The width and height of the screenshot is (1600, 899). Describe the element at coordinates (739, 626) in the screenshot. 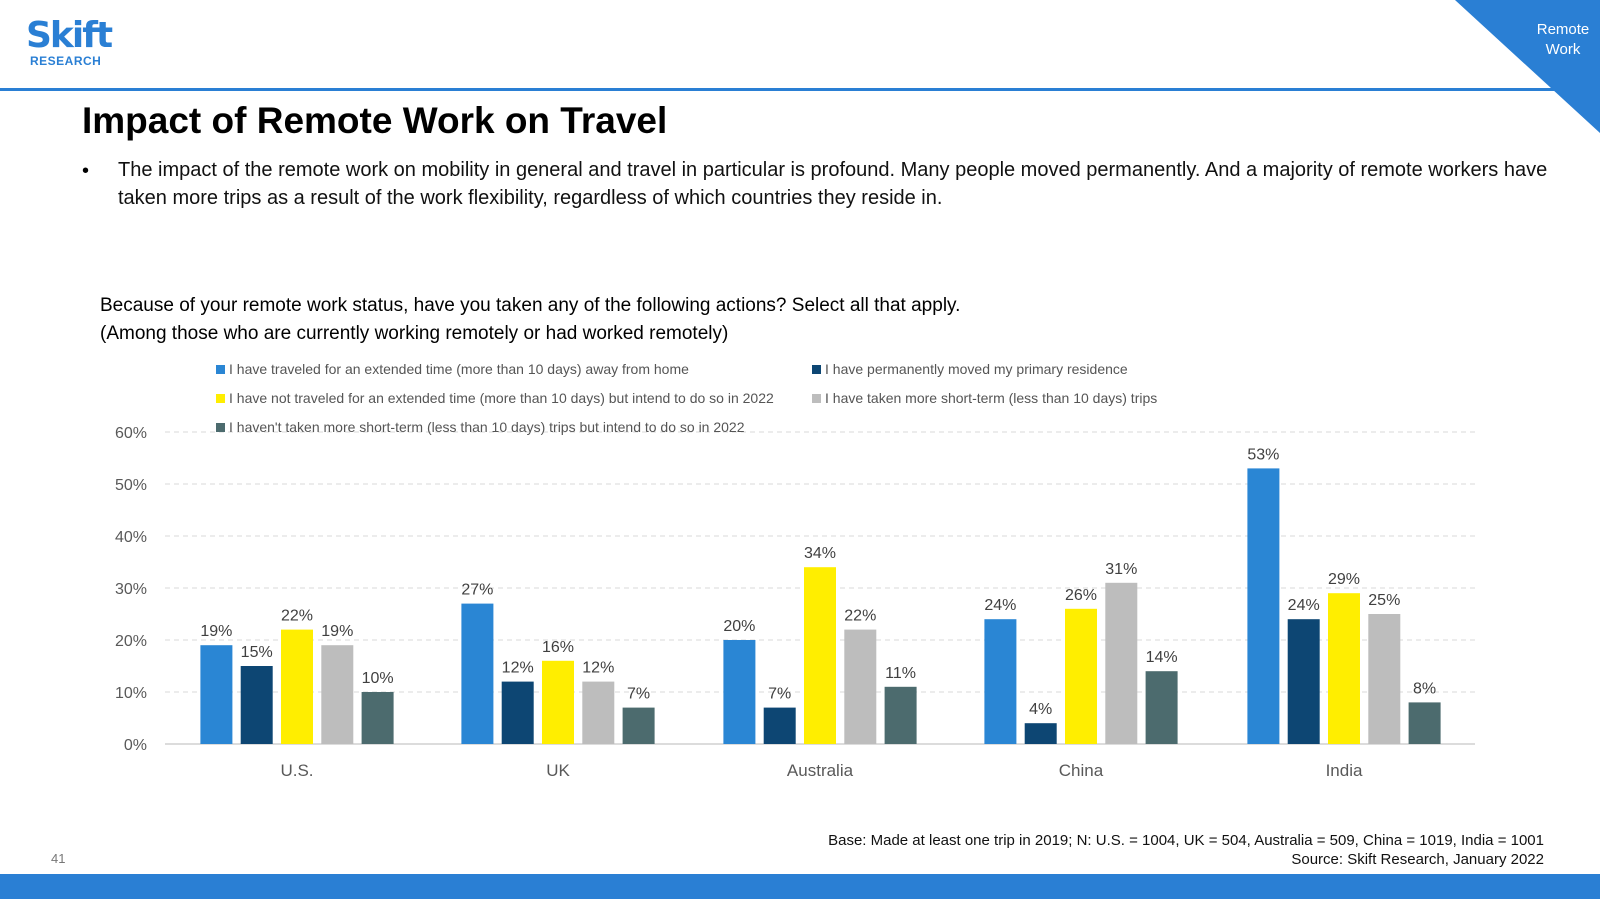

I see `data-label: 20%` at that location.